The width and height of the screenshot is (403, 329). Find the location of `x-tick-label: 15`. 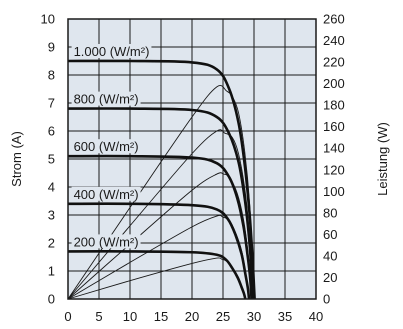

x-tick-label: 15 is located at coordinates (161, 316).